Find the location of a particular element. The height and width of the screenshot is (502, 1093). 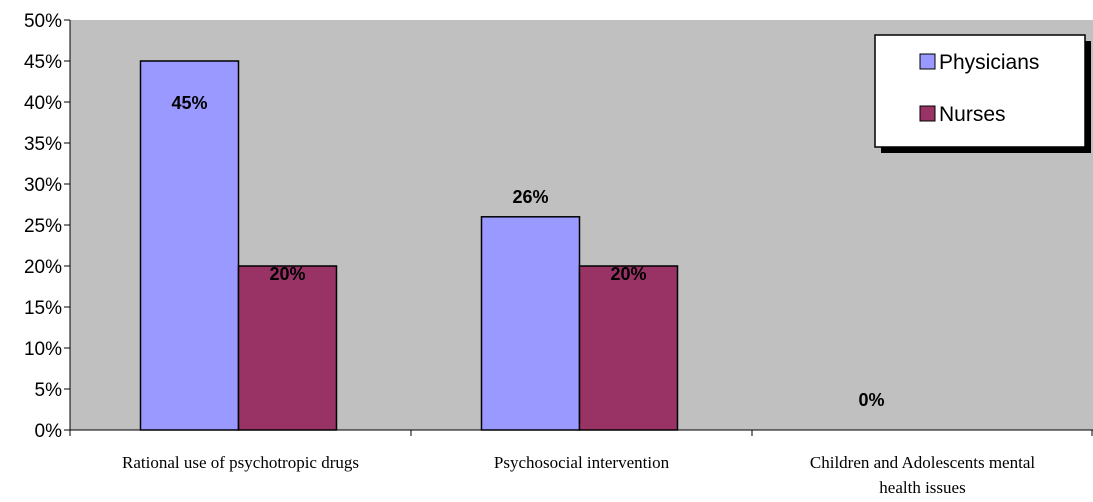

y-tick-label: 45% is located at coordinates (43, 62).